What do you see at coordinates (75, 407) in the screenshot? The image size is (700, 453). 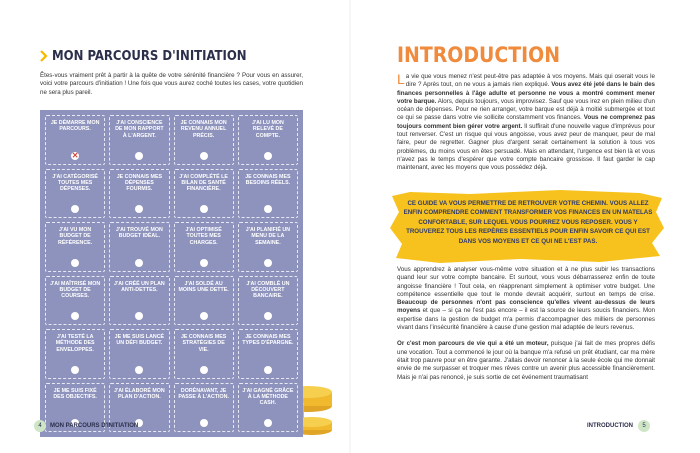 I see `checklist-card: JE ME SUIS FIXÉ DES OBJECTIFS.` at bounding box center [75, 407].